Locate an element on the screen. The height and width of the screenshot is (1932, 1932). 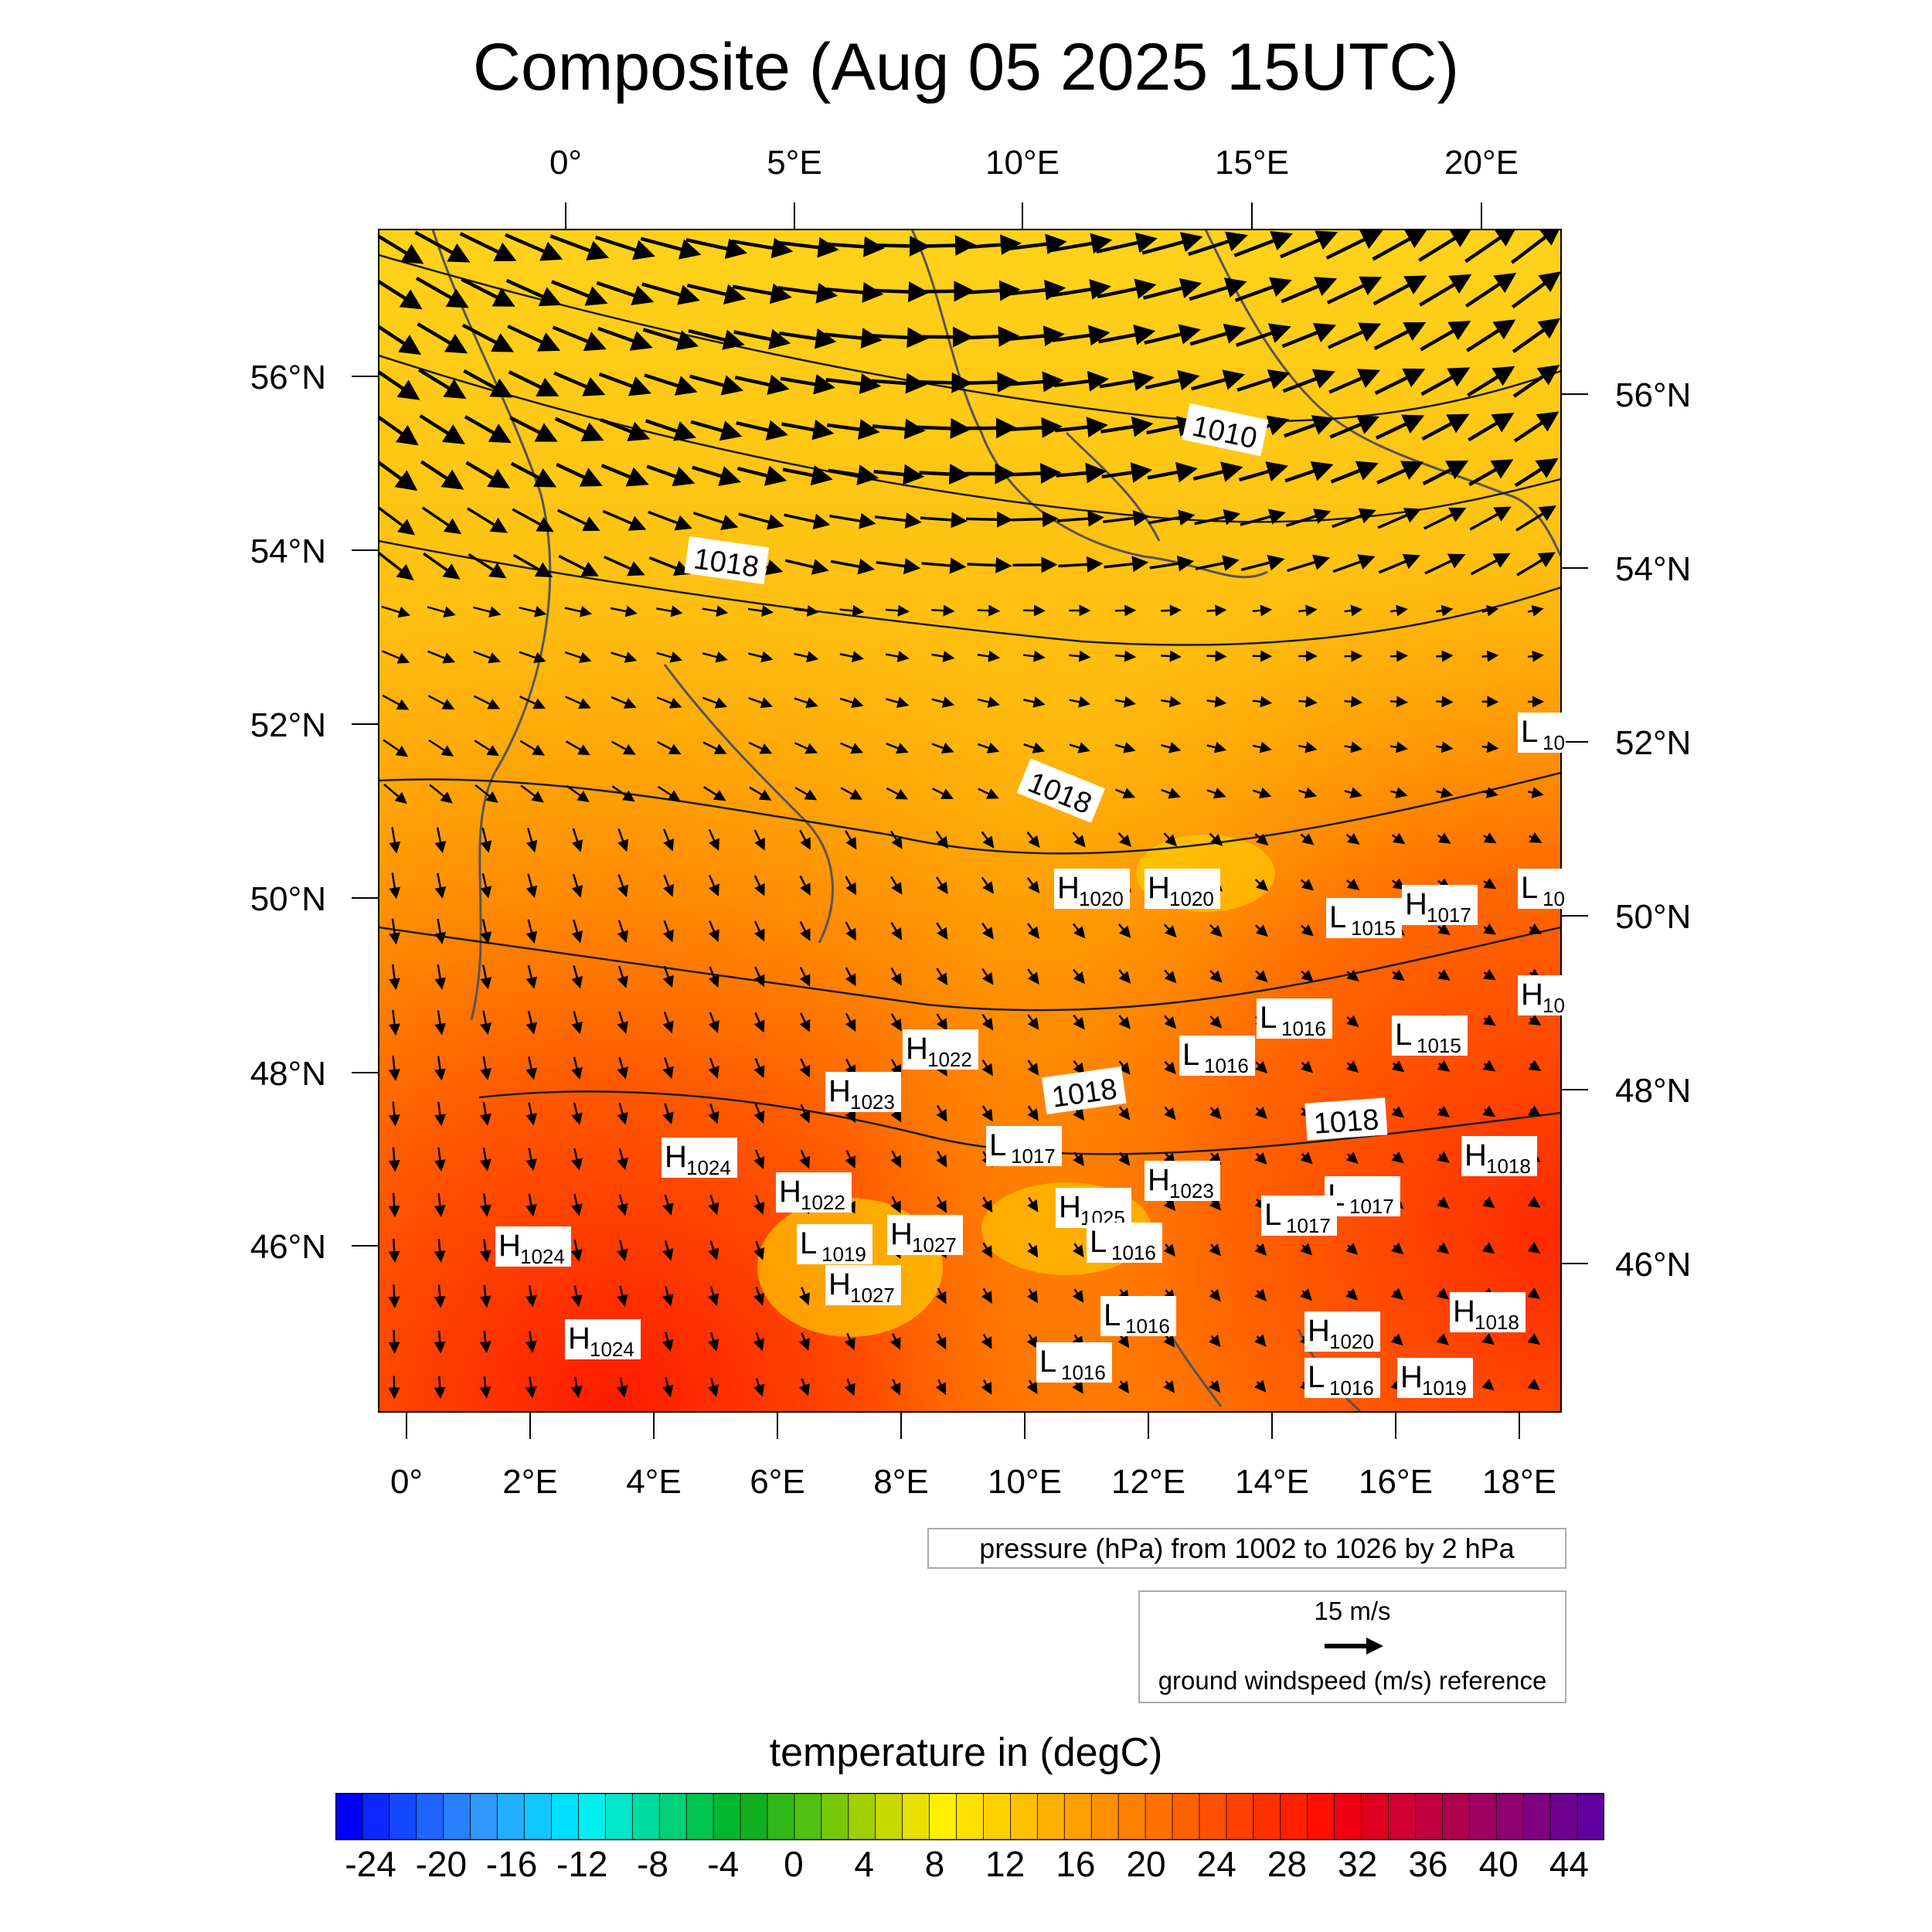
bottom-lon-label: 2°E is located at coordinates (529, 1482).